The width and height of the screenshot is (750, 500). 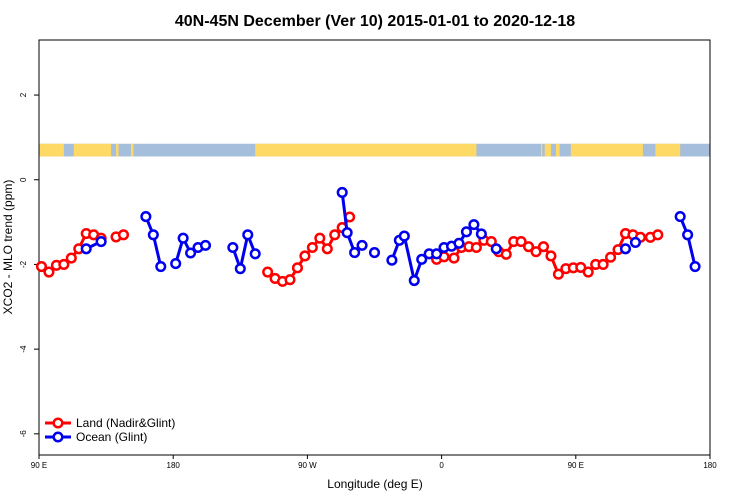 I want to click on y-tick-label: 0, so click(x=23, y=179).